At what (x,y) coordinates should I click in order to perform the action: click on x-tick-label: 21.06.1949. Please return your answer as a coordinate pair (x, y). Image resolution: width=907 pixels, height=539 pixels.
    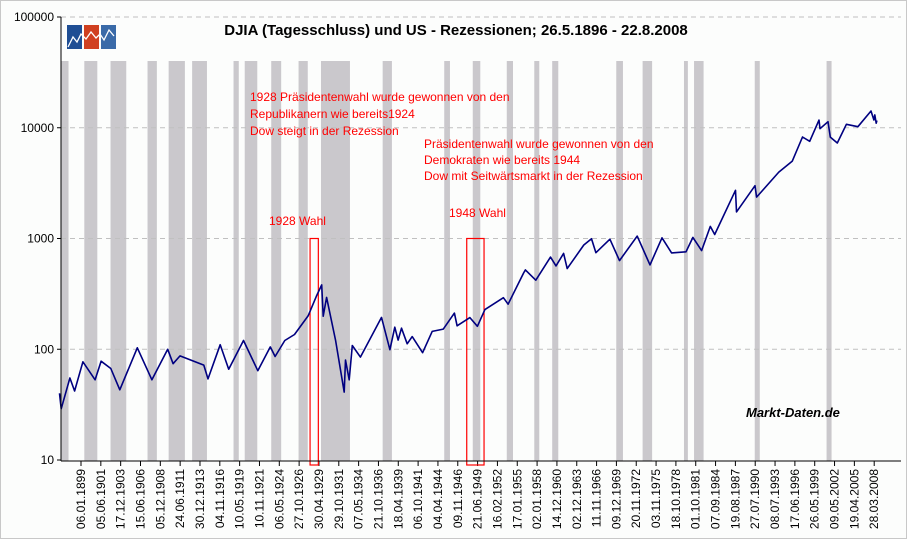
    Looking at the image, I should click on (478, 499).